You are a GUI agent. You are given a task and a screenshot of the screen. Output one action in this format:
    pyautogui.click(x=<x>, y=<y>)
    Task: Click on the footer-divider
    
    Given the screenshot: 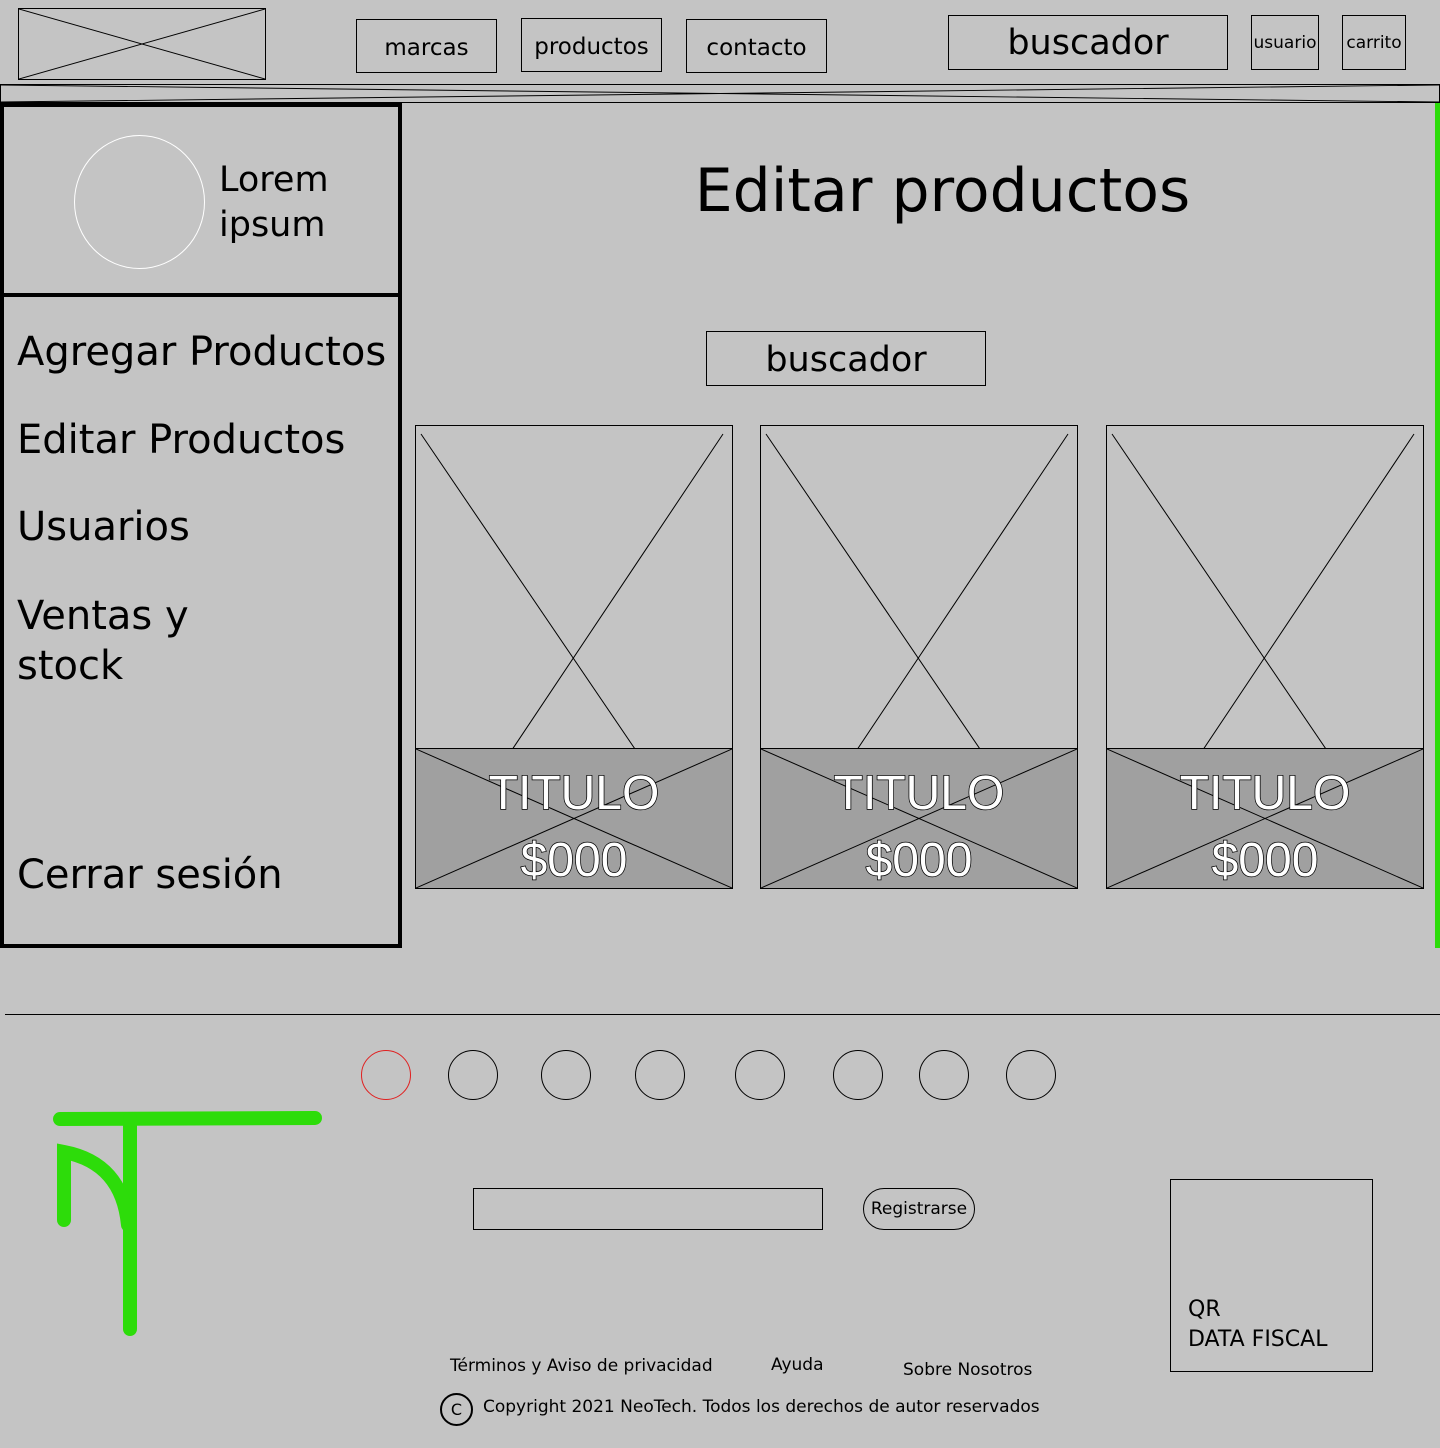 What is the action you would take?
    pyautogui.click(x=722, y=1014)
    